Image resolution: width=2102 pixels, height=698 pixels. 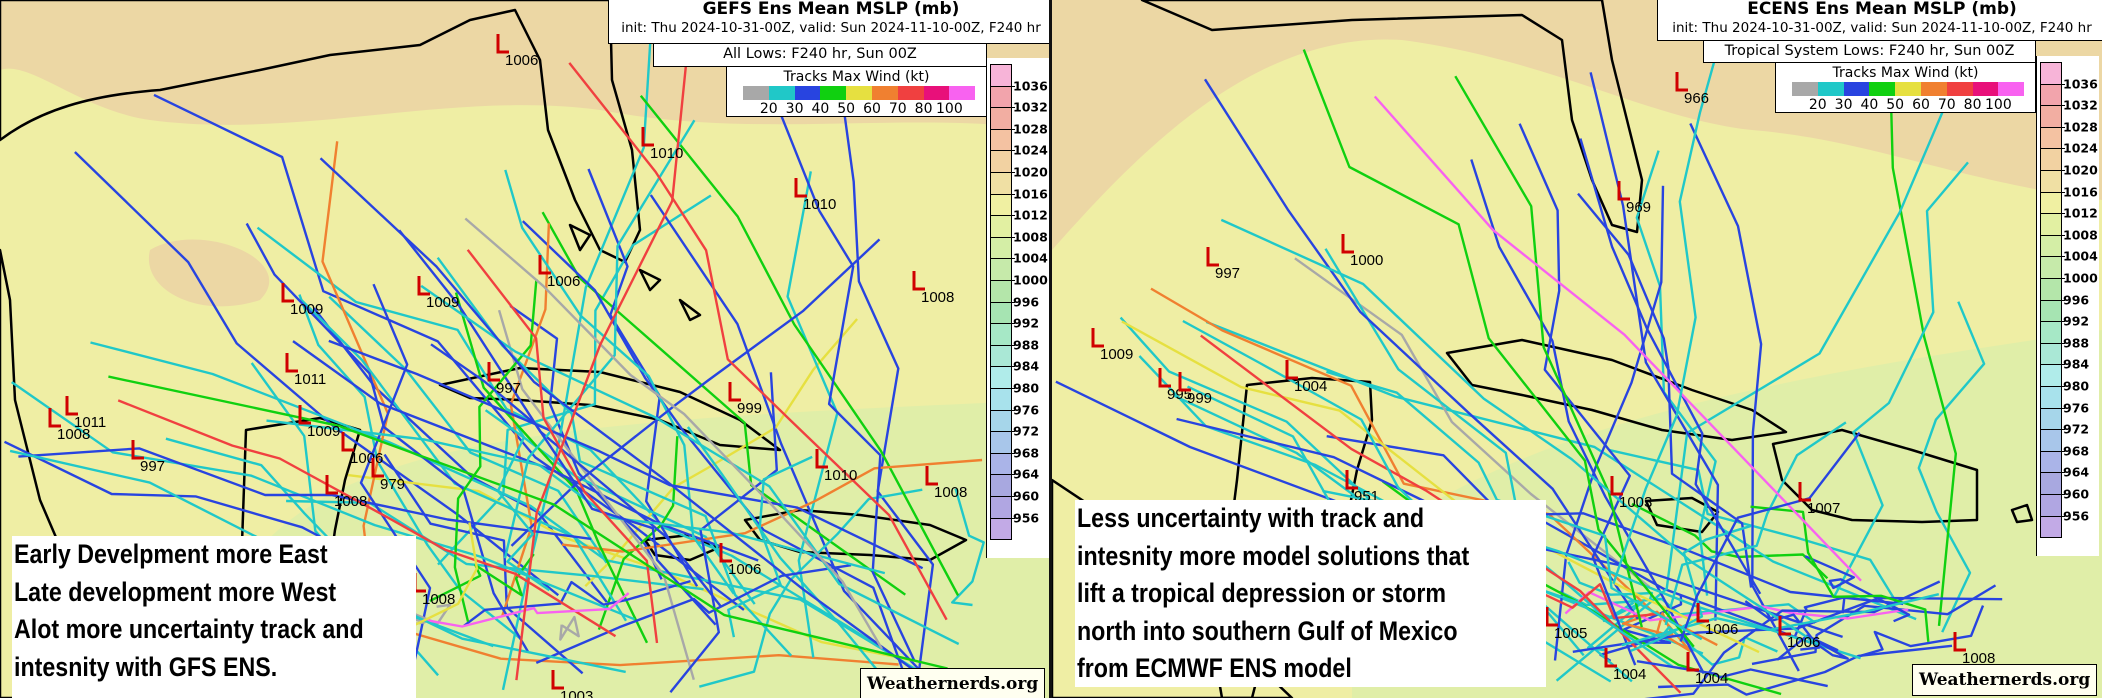 What do you see at coordinates (2080, 84) in the screenshot?
I see `colorbar-label: 1036` at bounding box center [2080, 84].